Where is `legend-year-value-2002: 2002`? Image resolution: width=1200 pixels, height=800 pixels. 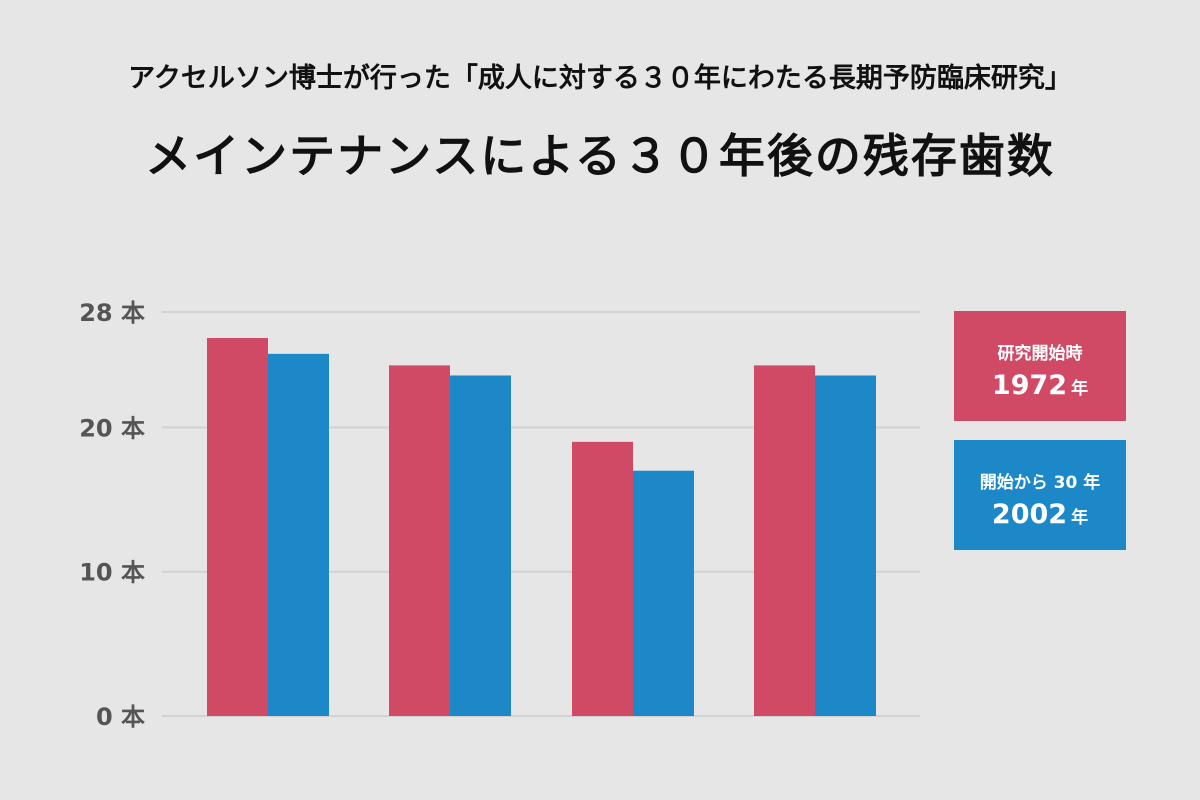 legend-year-value-2002: 2002 is located at coordinates (1029, 514).